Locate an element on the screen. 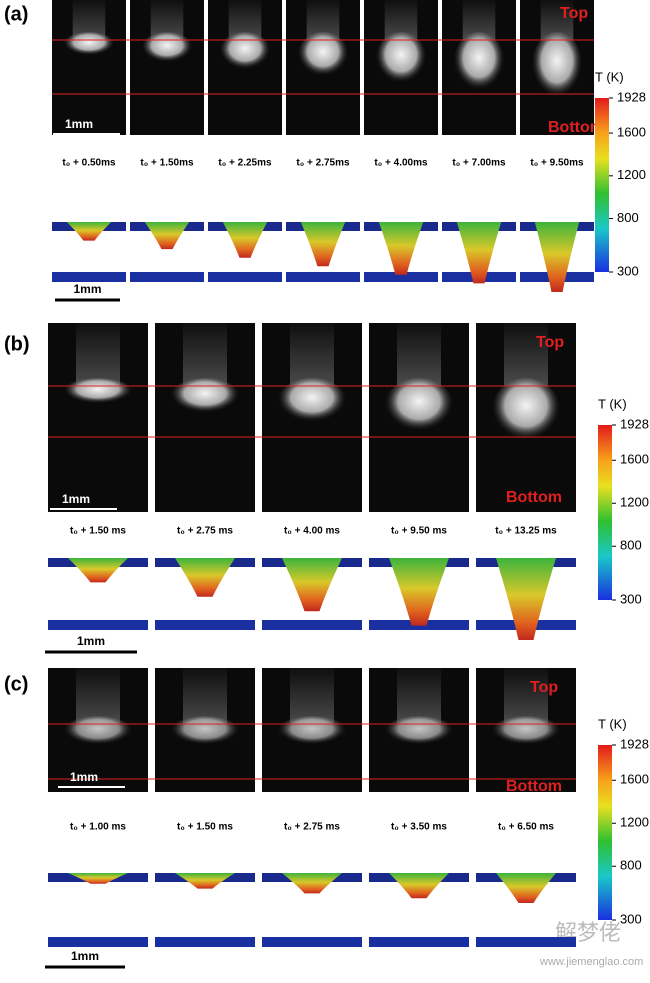  time-label: t₀ + 1.50ms is located at coordinates (167, 163).